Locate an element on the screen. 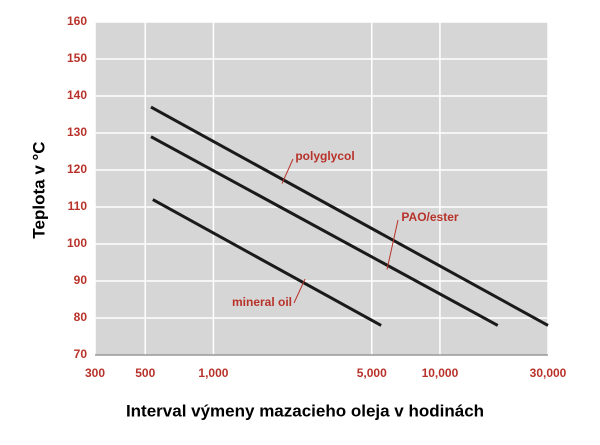 The width and height of the screenshot is (600, 445). y-tick-label: 110 is located at coordinates (78, 206).